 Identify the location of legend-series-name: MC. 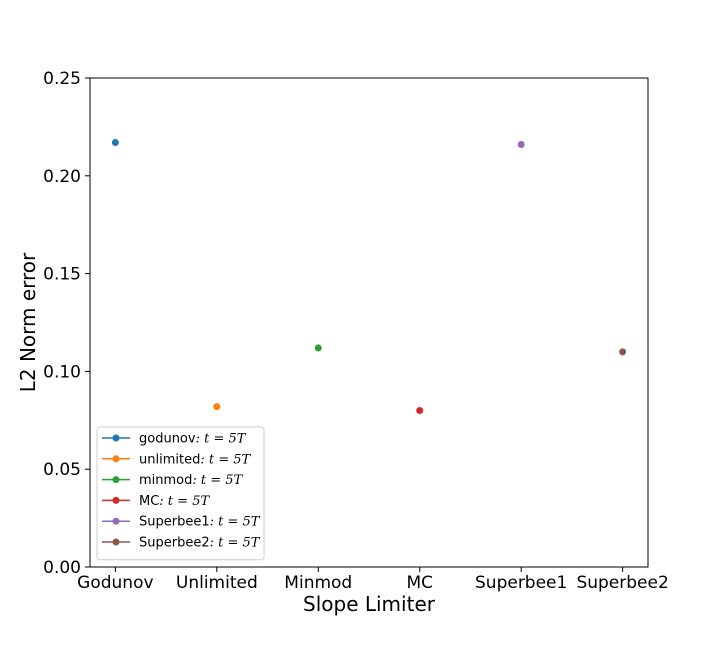
(149, 501).